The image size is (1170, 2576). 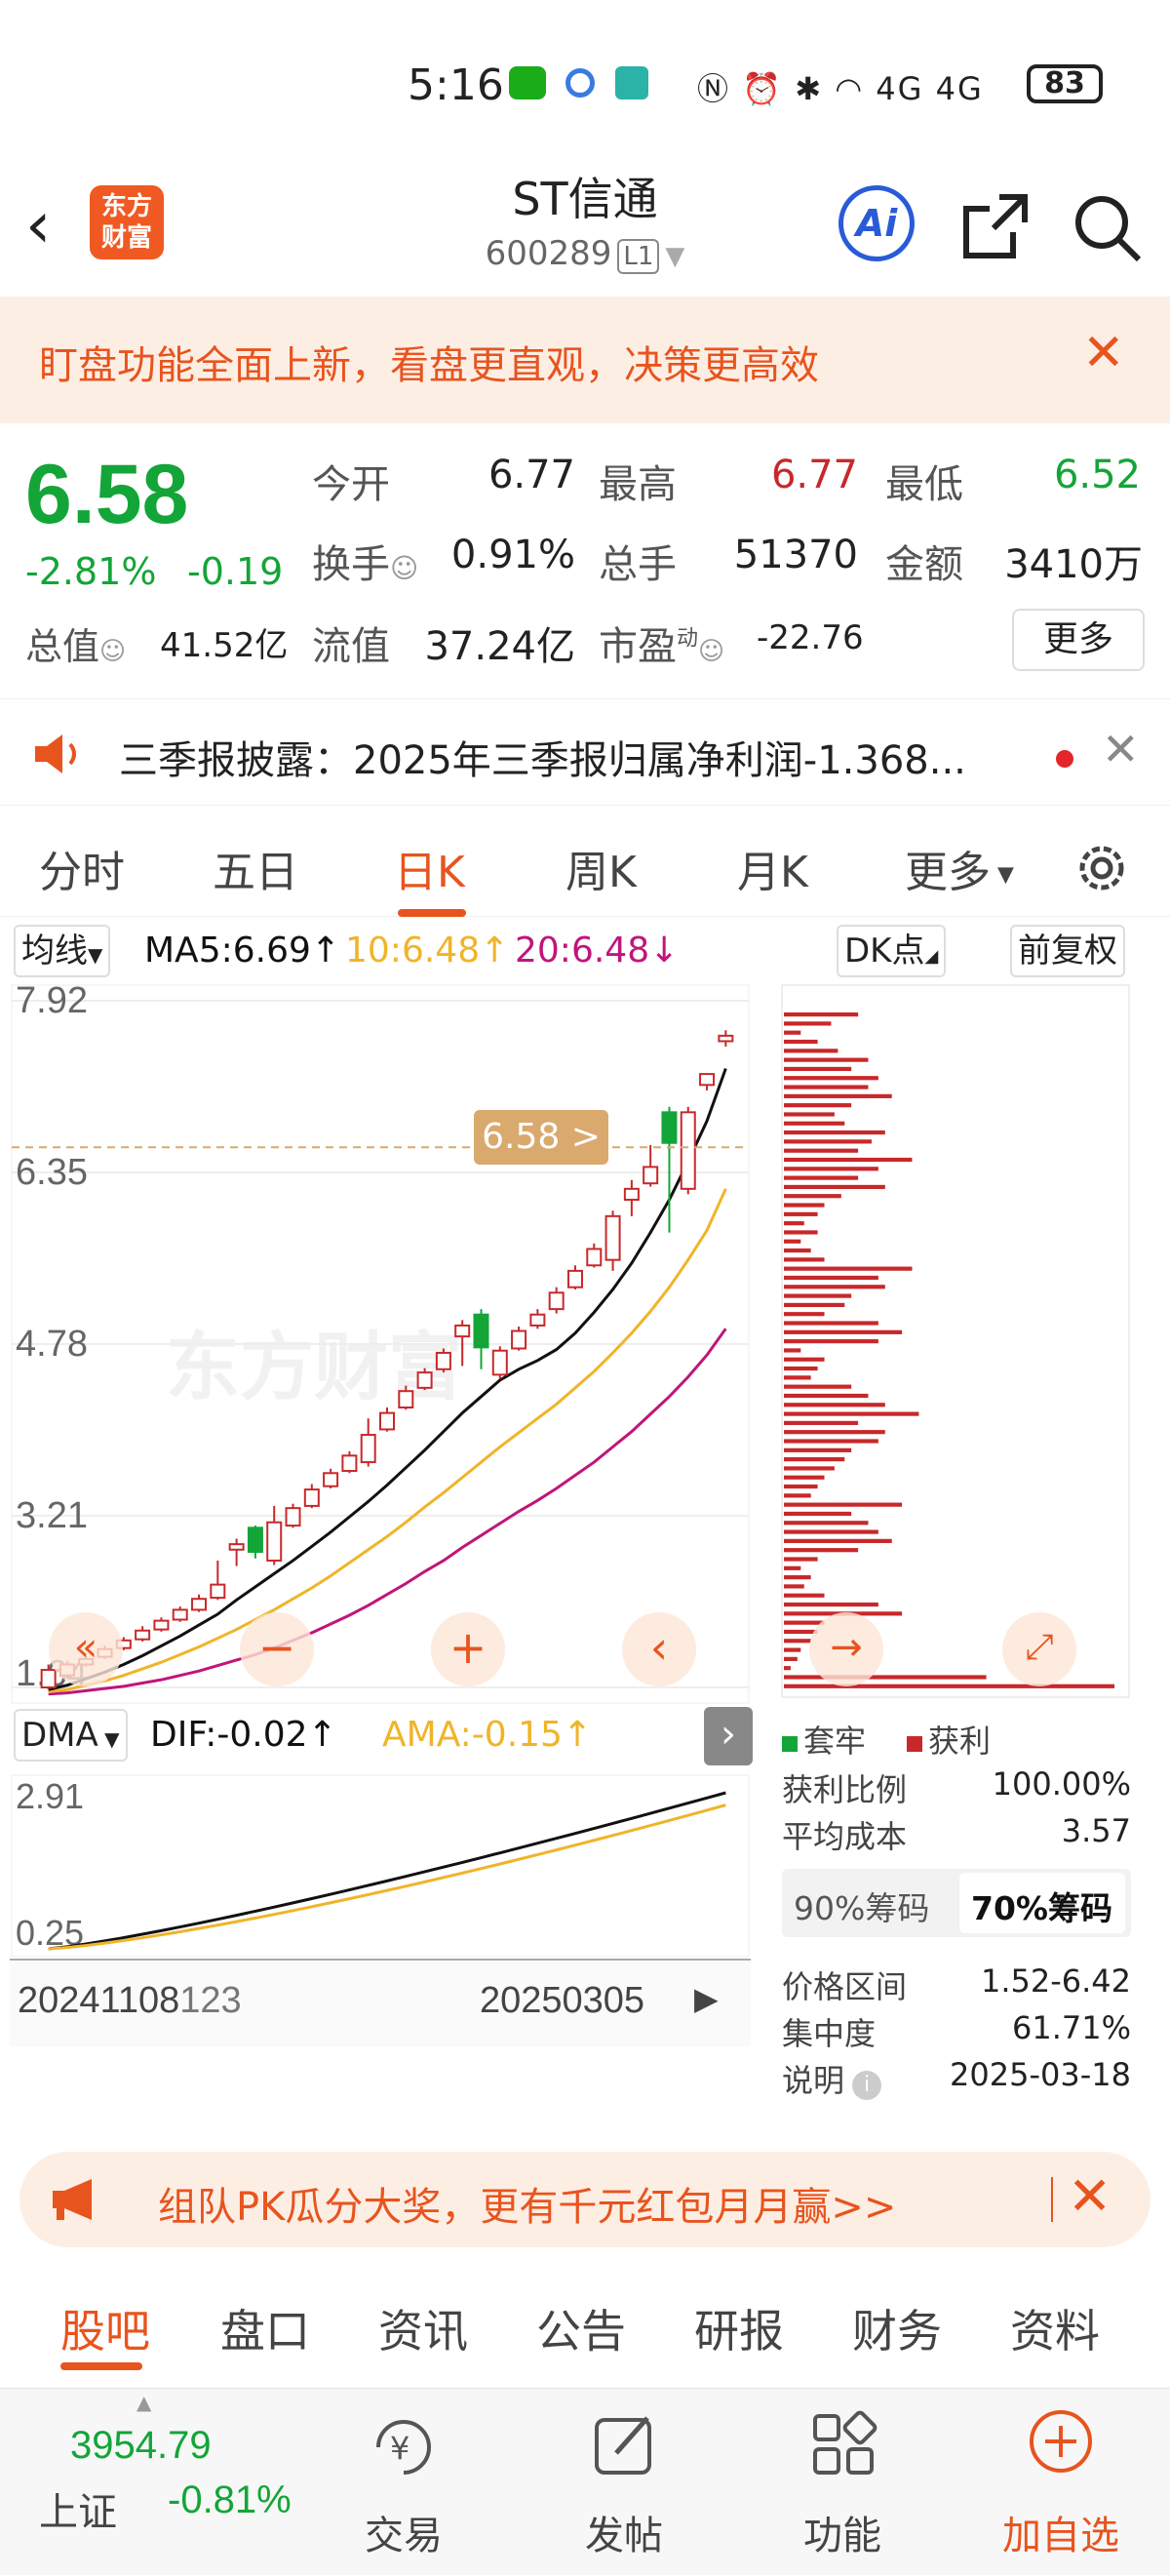 What do you see at coordinates (265, 2331) in the screenshot?
I see `tab-pankou: 盘口` at bounding box center [265, 2331].